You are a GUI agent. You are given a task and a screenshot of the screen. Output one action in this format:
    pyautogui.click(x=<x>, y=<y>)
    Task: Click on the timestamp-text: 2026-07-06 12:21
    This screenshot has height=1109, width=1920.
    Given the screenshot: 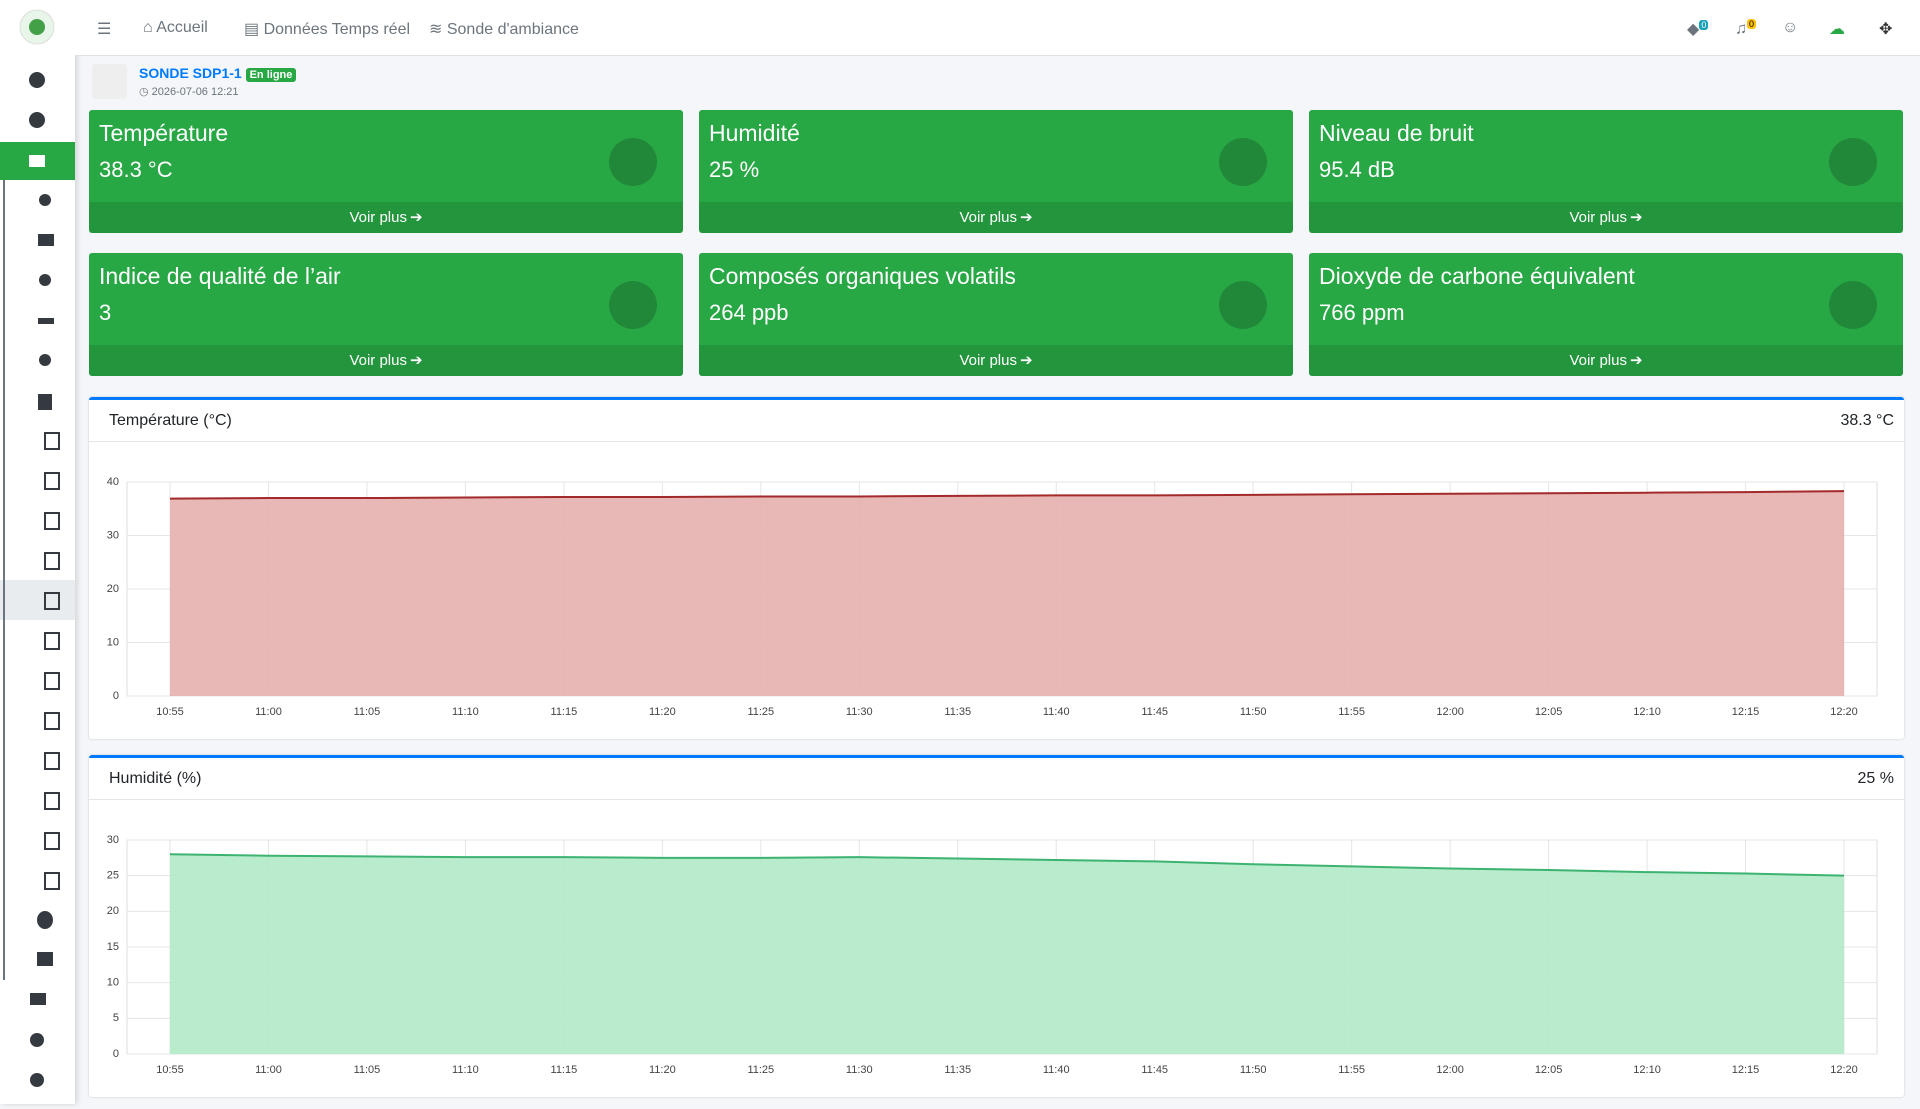 What is the action you would take?
    pyautogui.click(x=195, y=92)
    